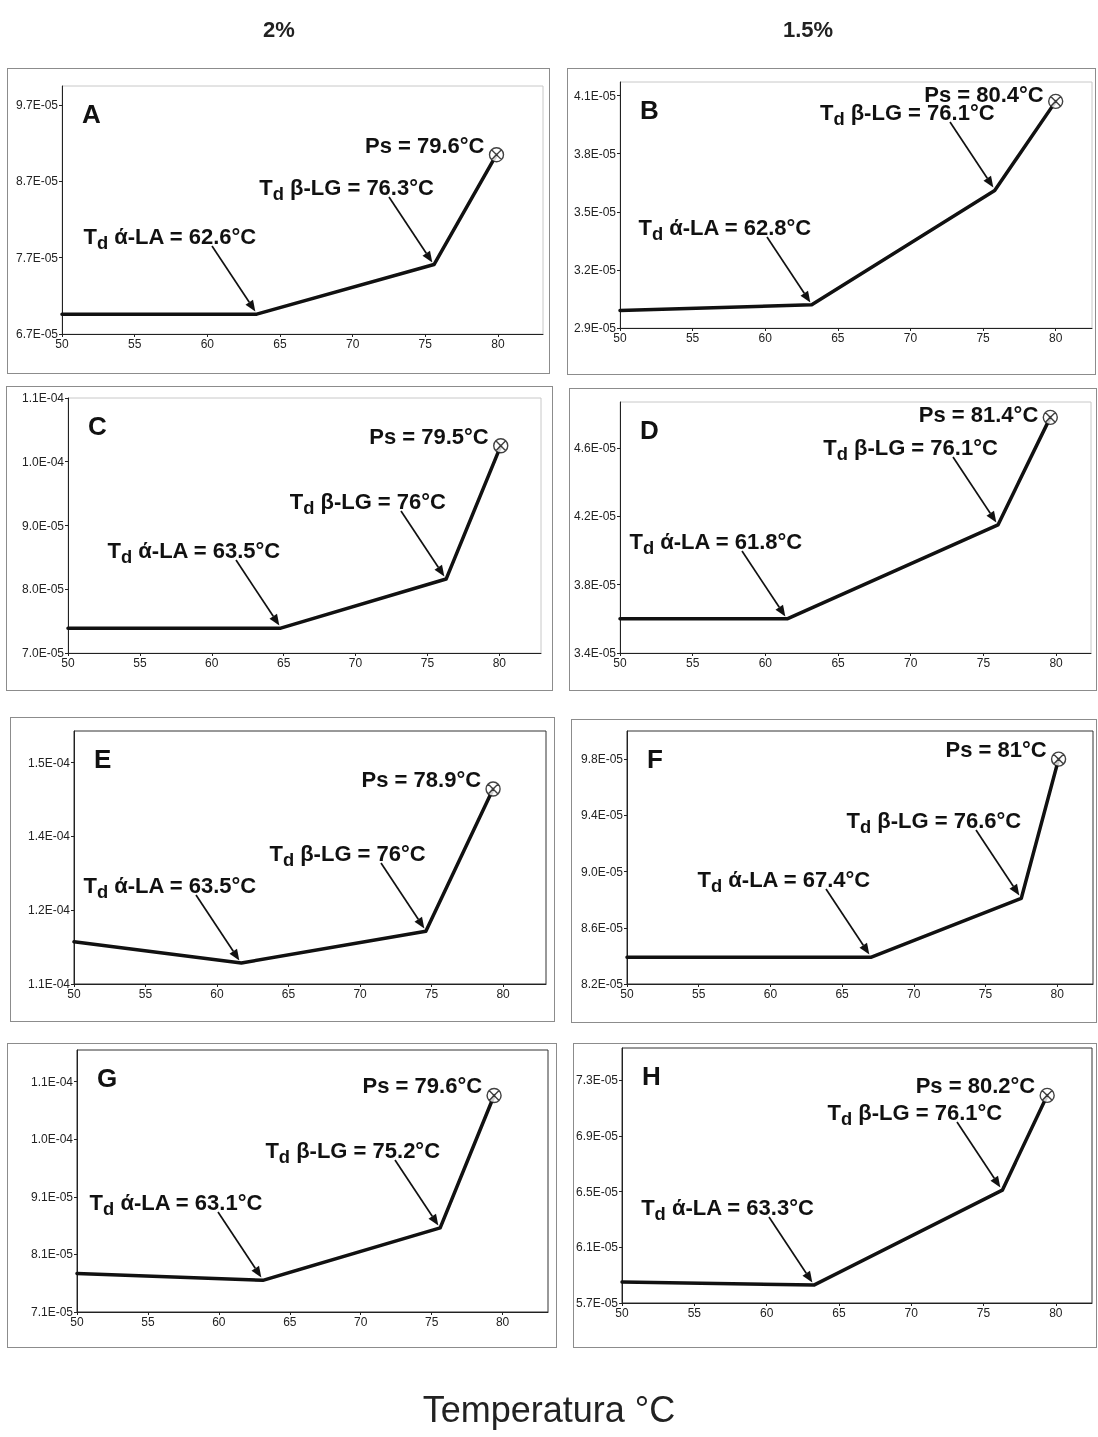 The width and height of the screenshot is (1098, 1437). Describe the element at coordinates (978, 414) in the screenshot. I see `annotation: Ps = 81.4°C` at that location.